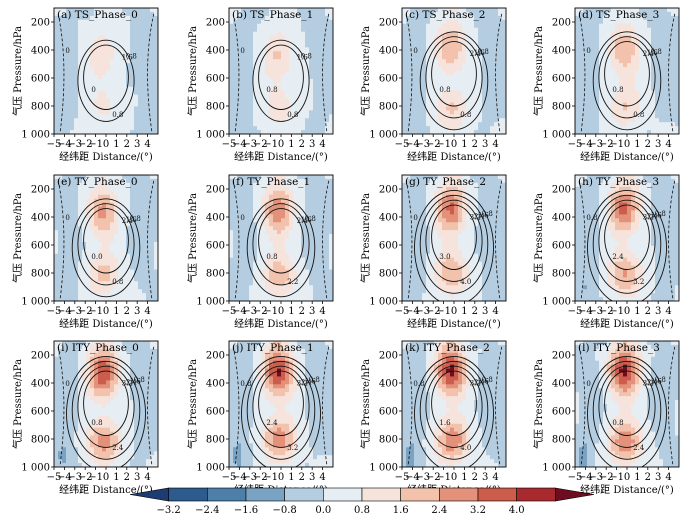 Image resolution: width=700 pixels, height=529 pixels. I want to click on contour-label: 0, so click(415, 51).